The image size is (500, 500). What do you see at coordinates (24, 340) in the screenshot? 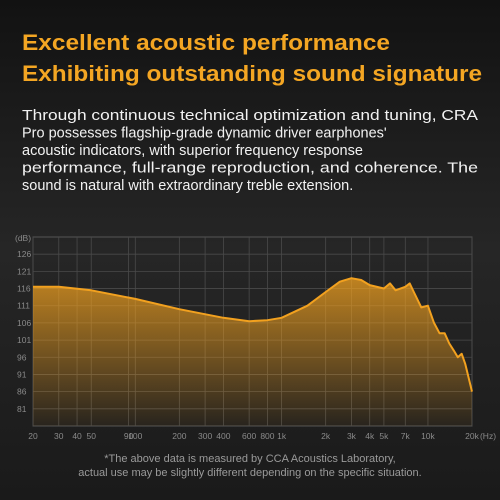
I see `y-tick-label: 101` at bounding box center [24, 340].